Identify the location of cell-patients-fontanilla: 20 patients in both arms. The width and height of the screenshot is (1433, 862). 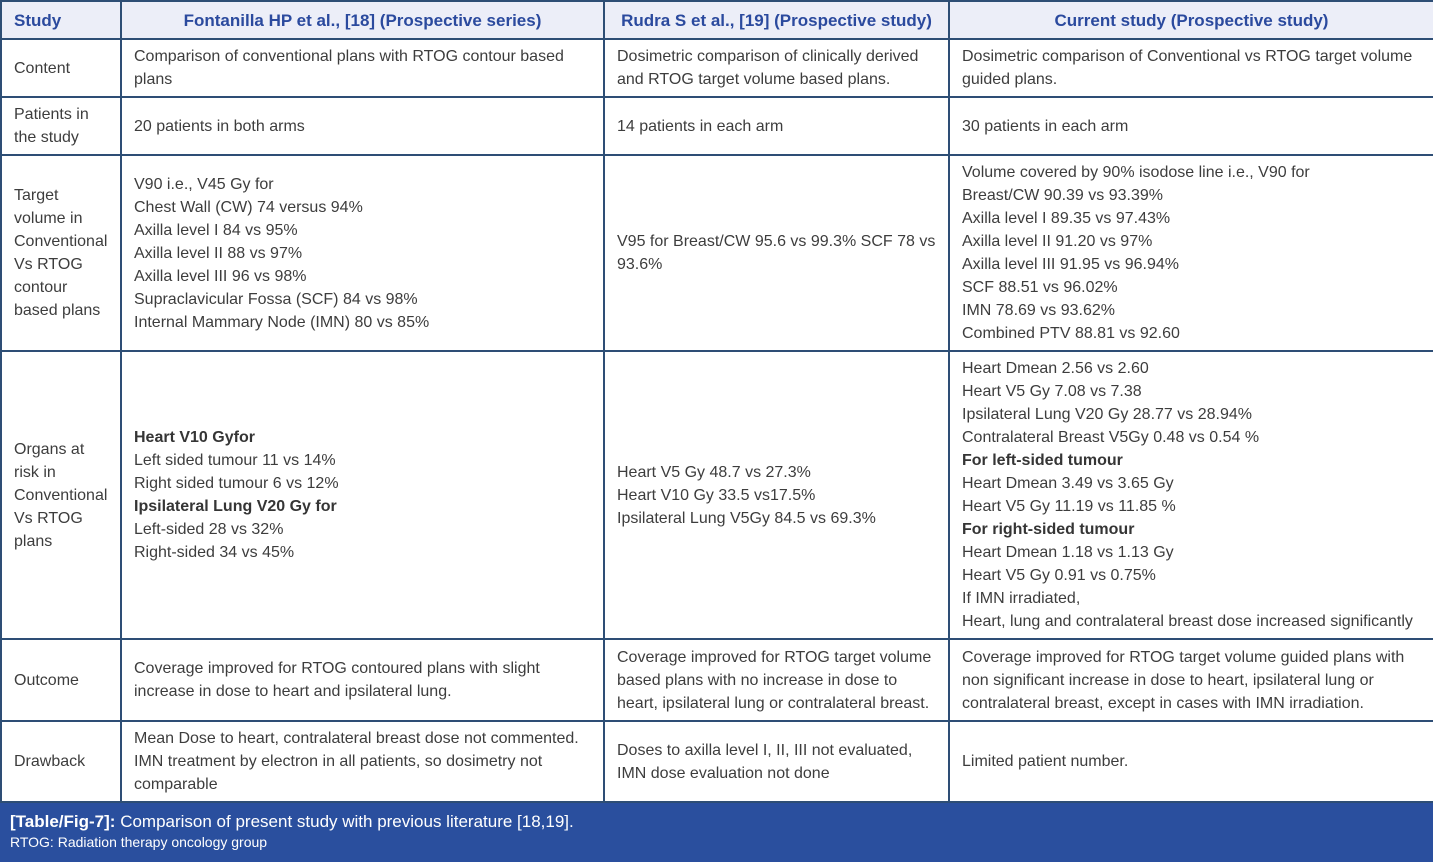
(362, 126).